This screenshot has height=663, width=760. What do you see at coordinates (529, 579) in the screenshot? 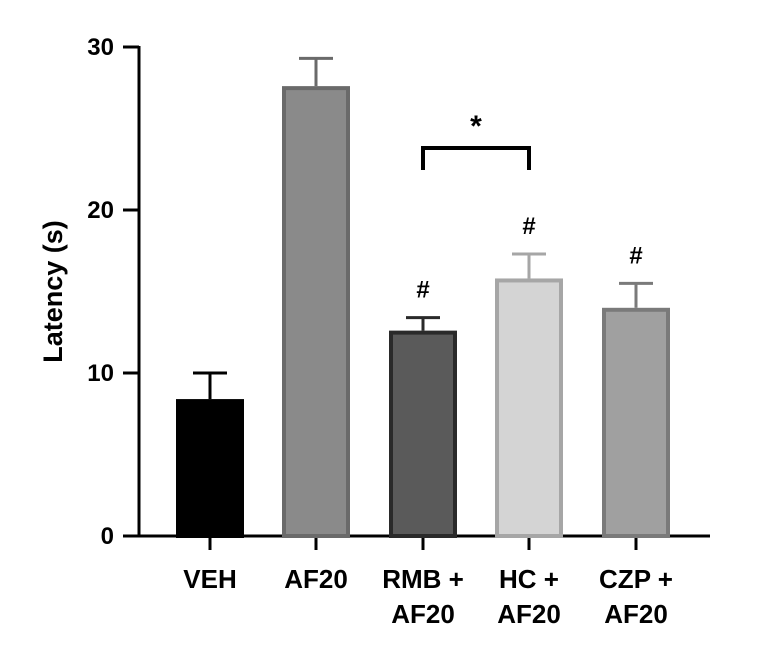
I see `x-tick-label-3-0: HC +` at bounding box center [529, 579].